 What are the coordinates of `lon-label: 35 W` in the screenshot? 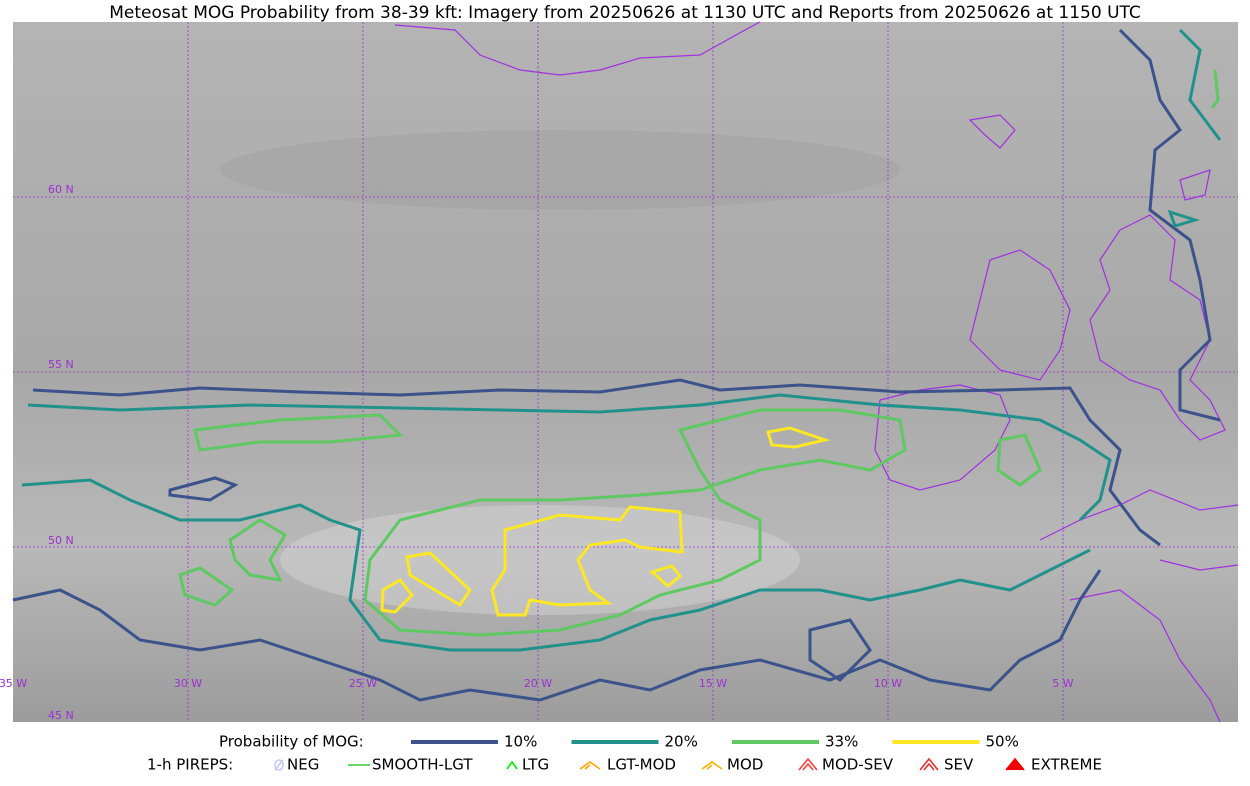 It's located at (13, 683).